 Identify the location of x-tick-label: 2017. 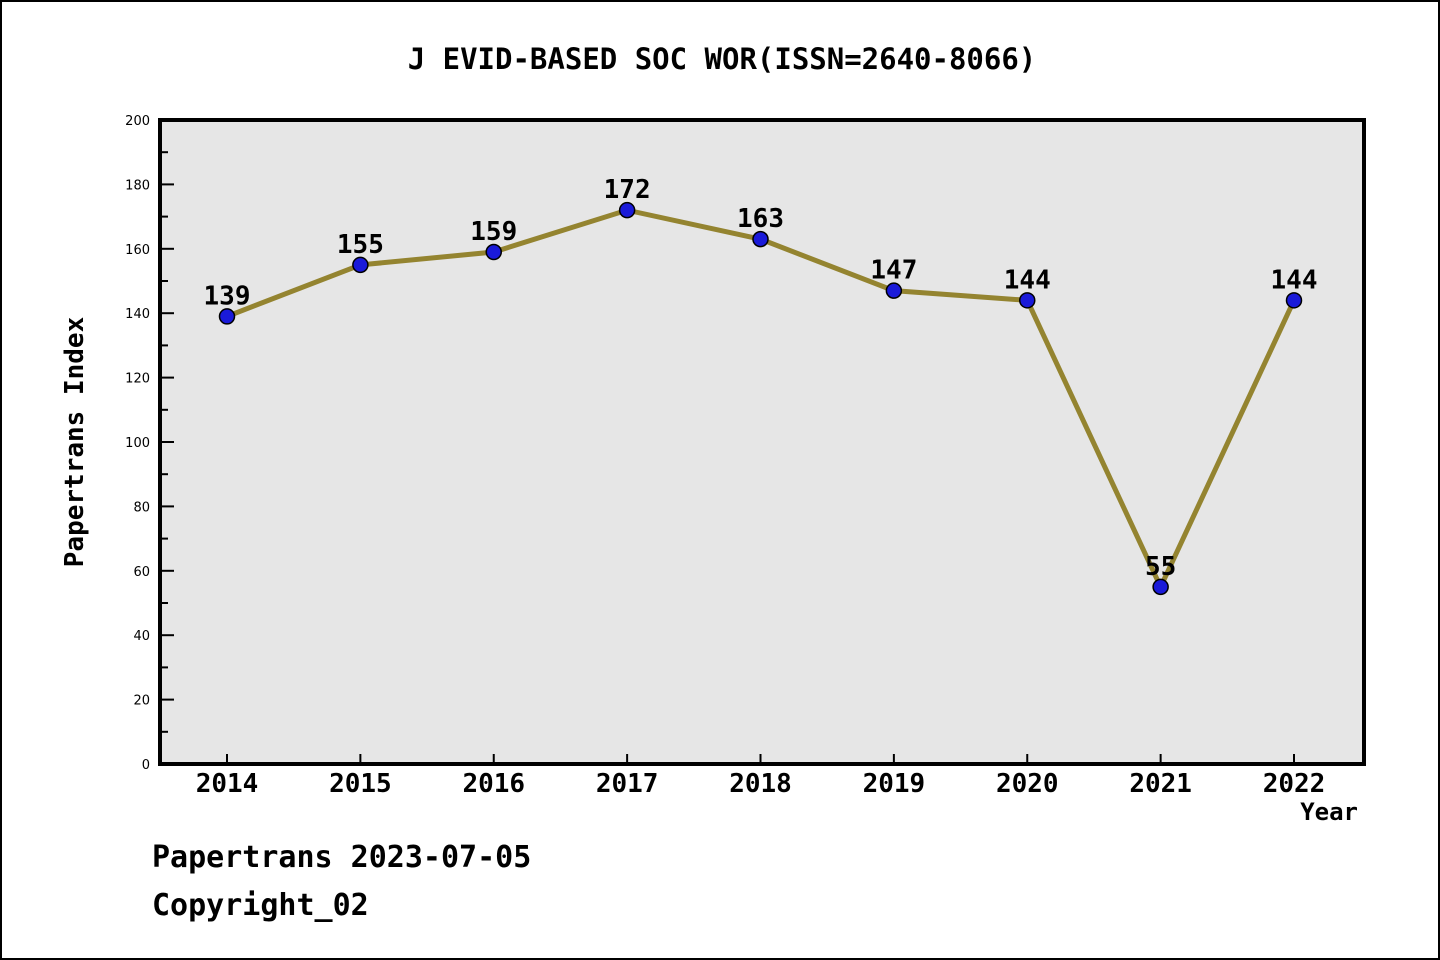
(627, 784).